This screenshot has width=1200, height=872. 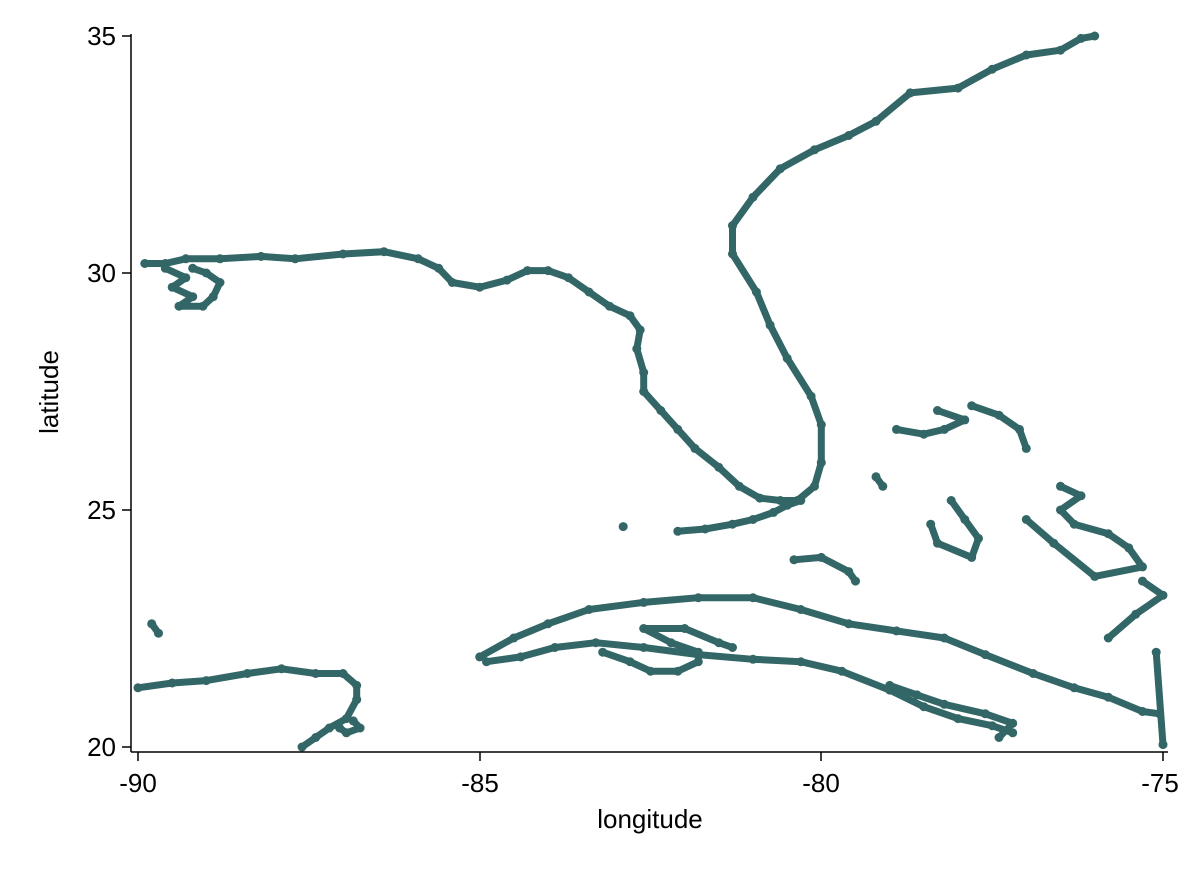 What do you see at coordinates (138, 783) in the screenshot?
I see `x-tick-label: -90` at bounding box center [138, 783].